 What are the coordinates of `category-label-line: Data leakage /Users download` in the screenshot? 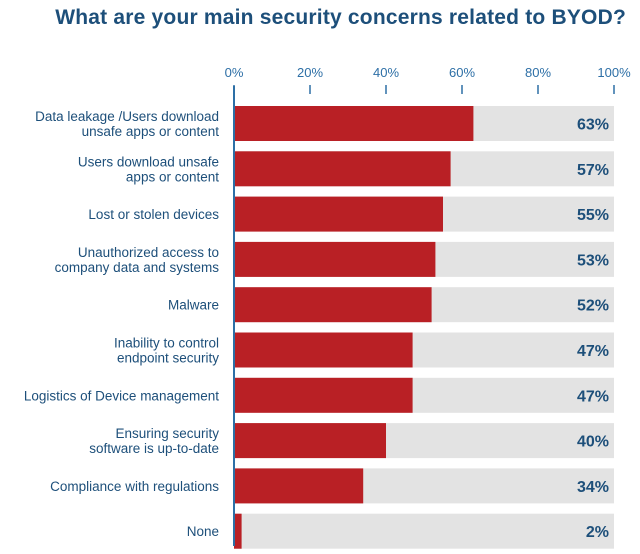 It's located at (127, 116).